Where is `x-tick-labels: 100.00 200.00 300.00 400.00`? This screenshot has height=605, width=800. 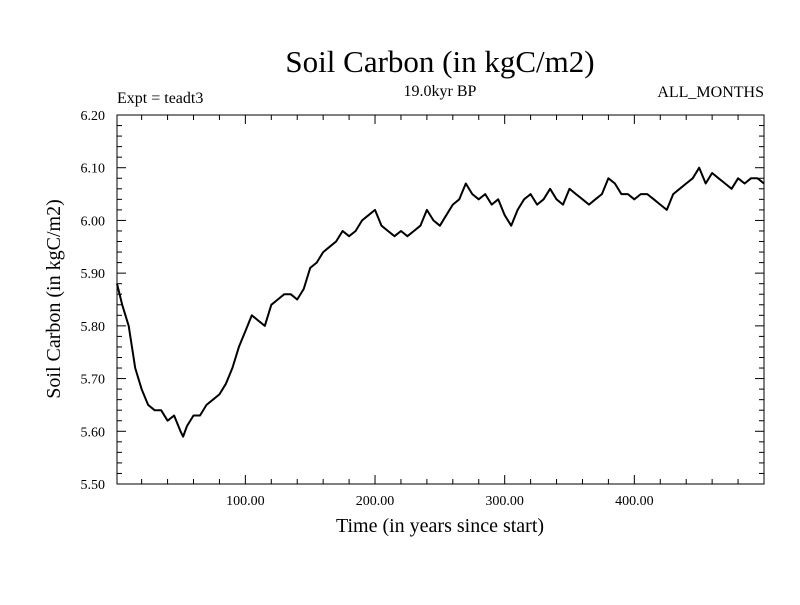 x-tick-labels: 100.00 200.00 300.00 400.00 is located at coordinates (439, 501).